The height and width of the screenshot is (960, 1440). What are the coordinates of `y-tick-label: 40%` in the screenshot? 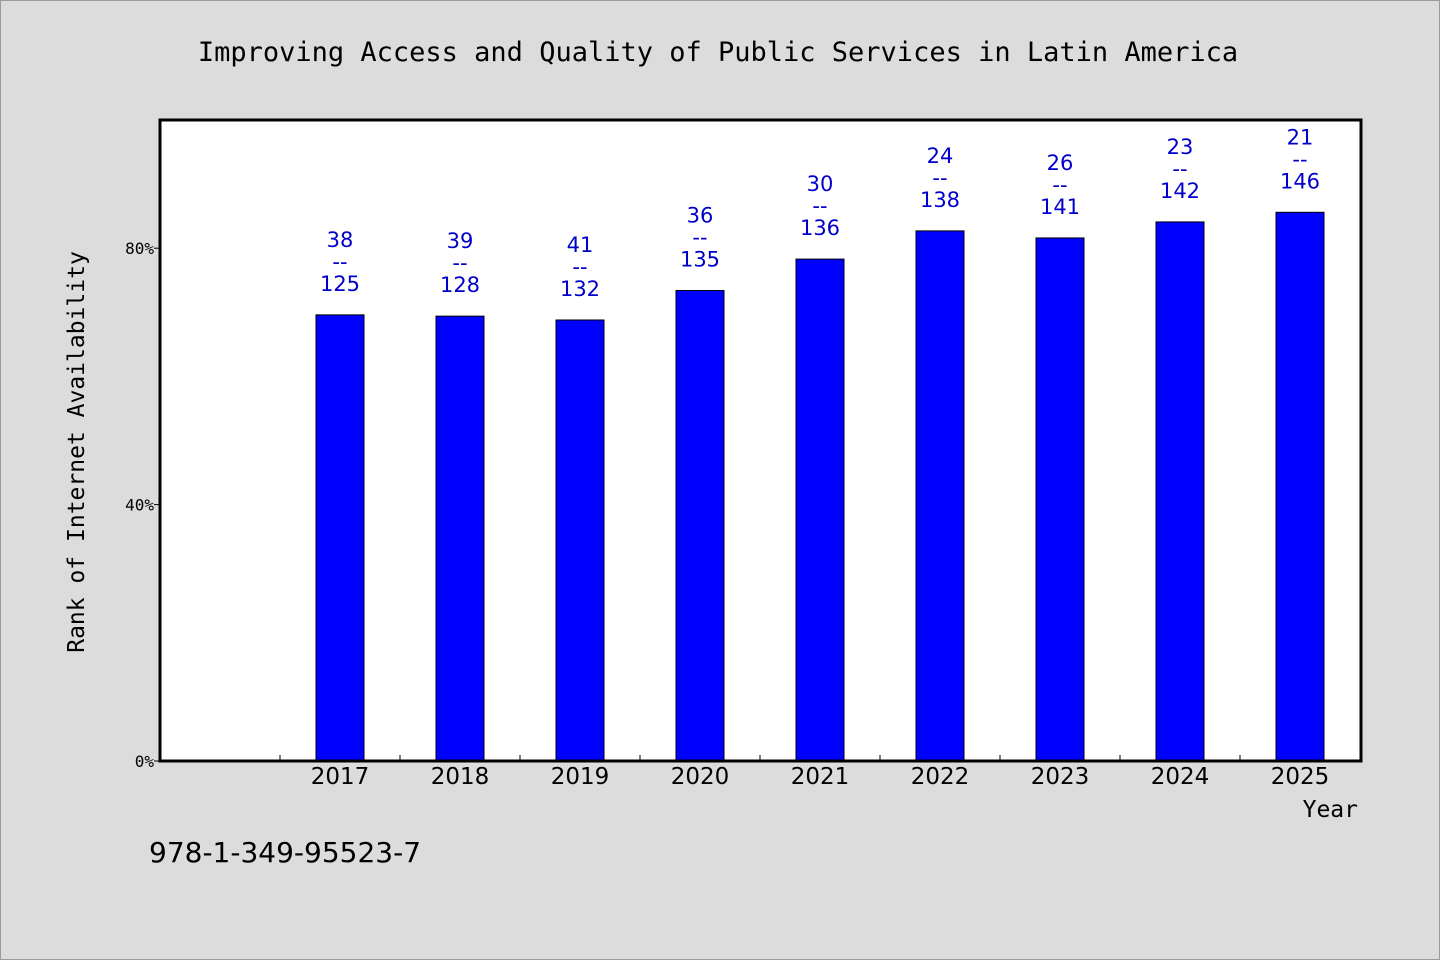 It's located at (139, 505).